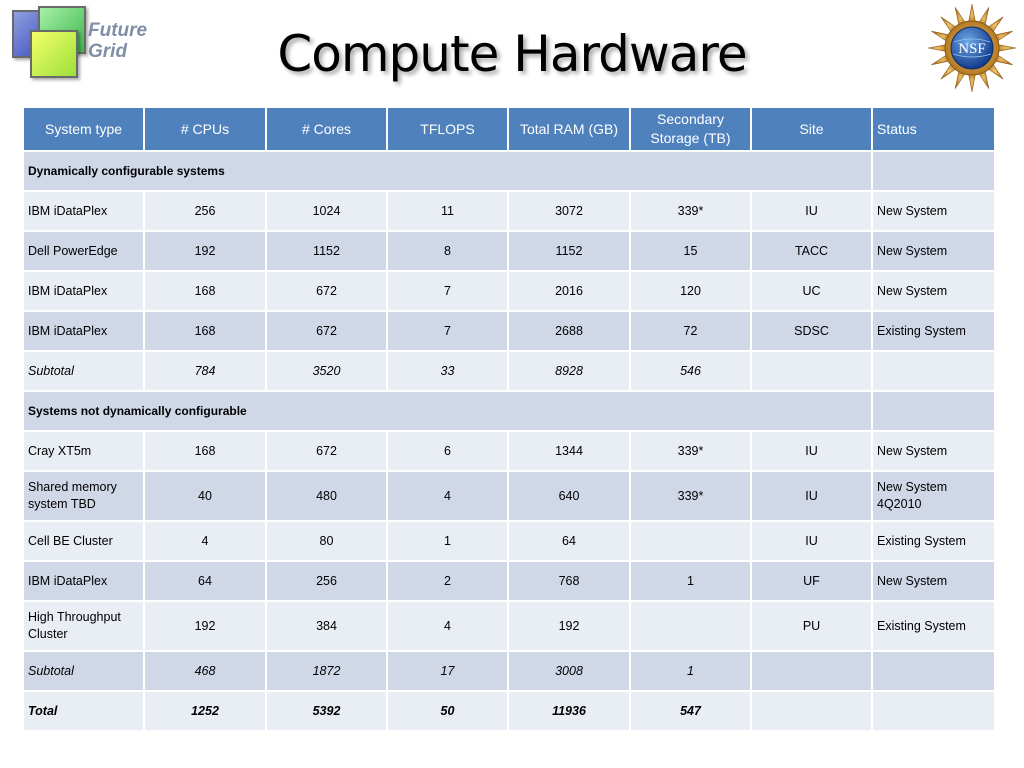 Image resolution: width=1024 pixels, height=768 pixels. I want to click on table-cell: New System 4Q2010, so click(933, 496).